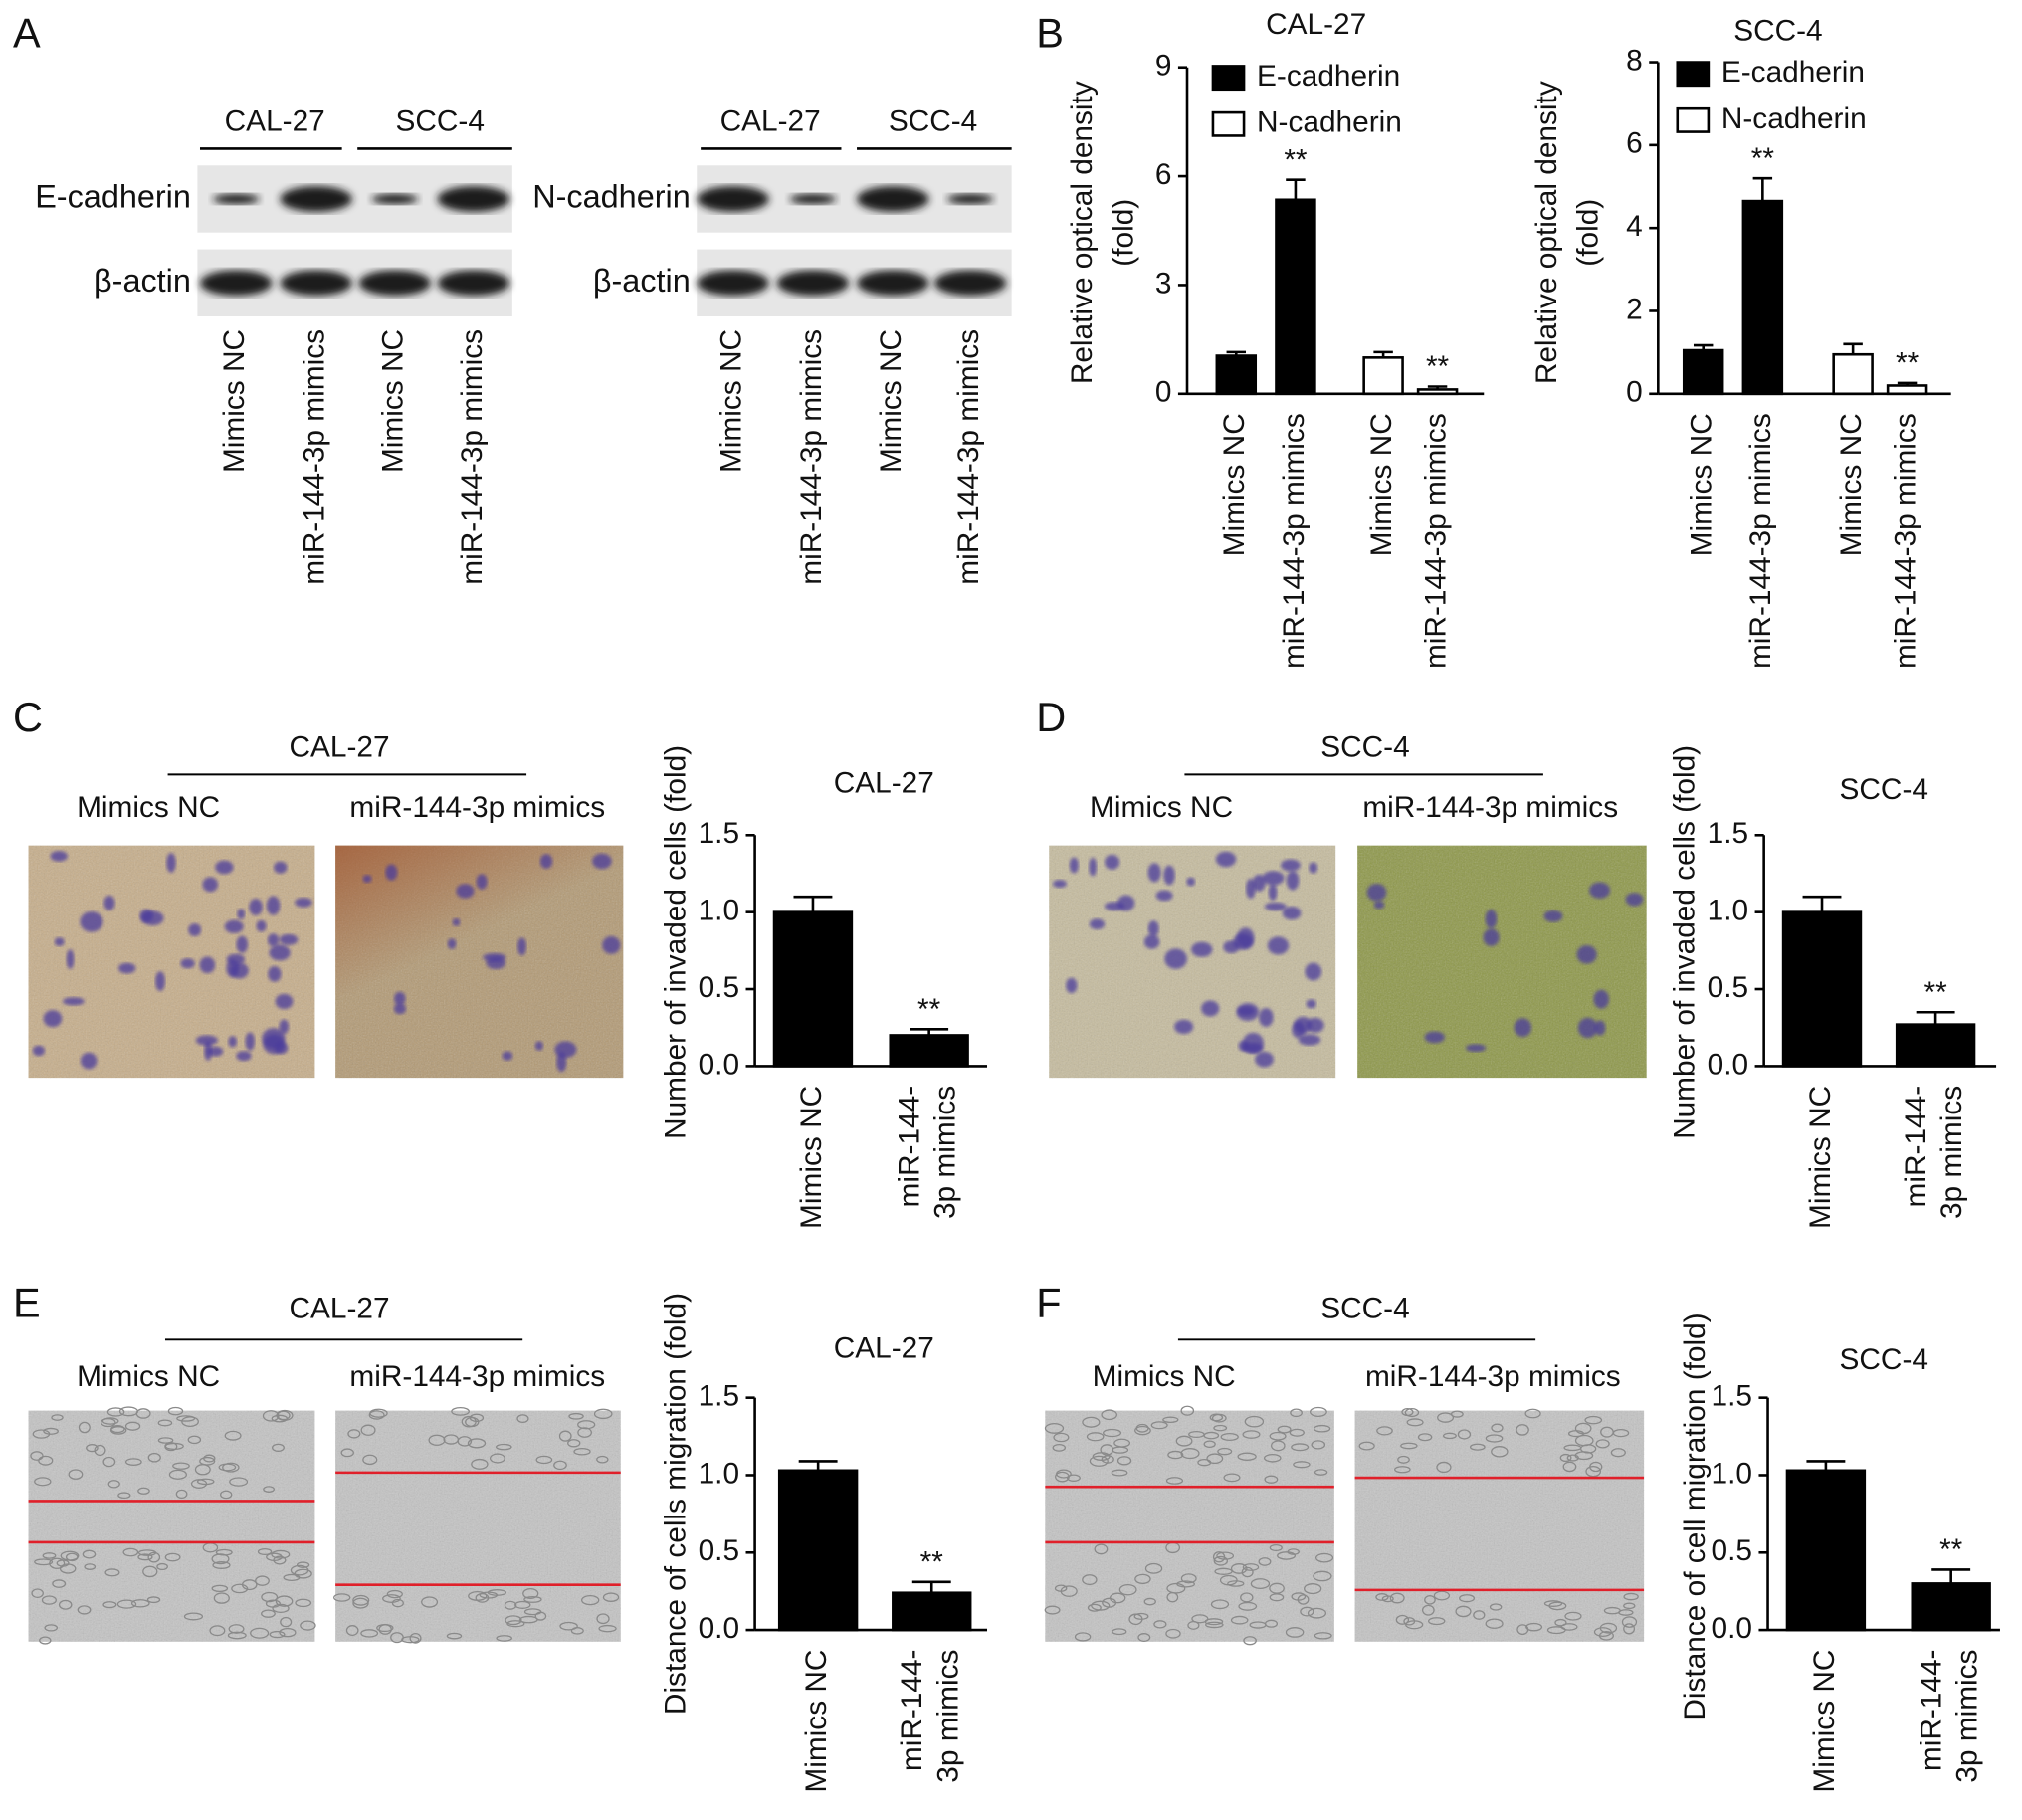  Describe the element at coordinates (477, 807) in the screenshot. I see `micrograph-label: miR-144-3p mimics` at that location.